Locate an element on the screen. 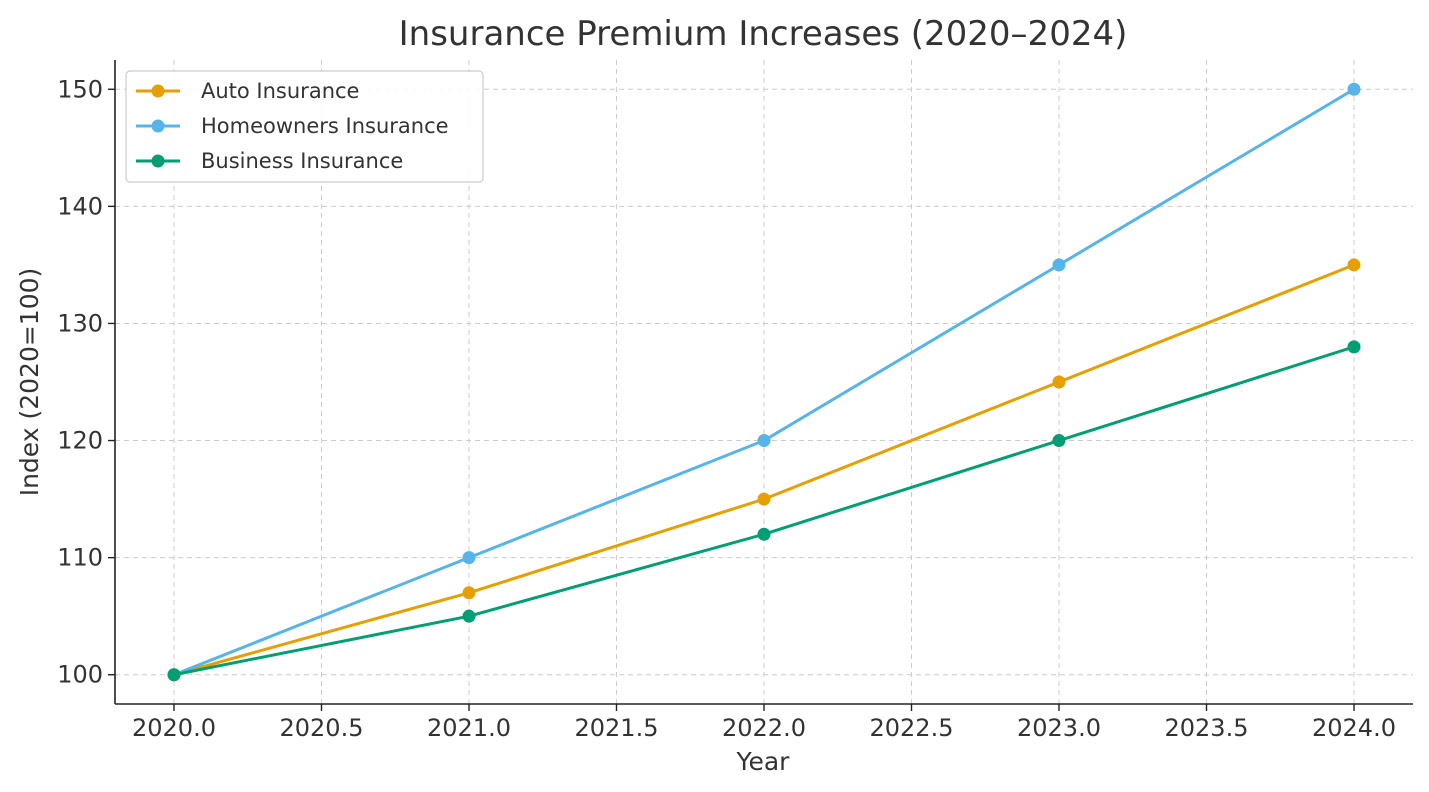  legend-box is located at coordinates (304, 126).